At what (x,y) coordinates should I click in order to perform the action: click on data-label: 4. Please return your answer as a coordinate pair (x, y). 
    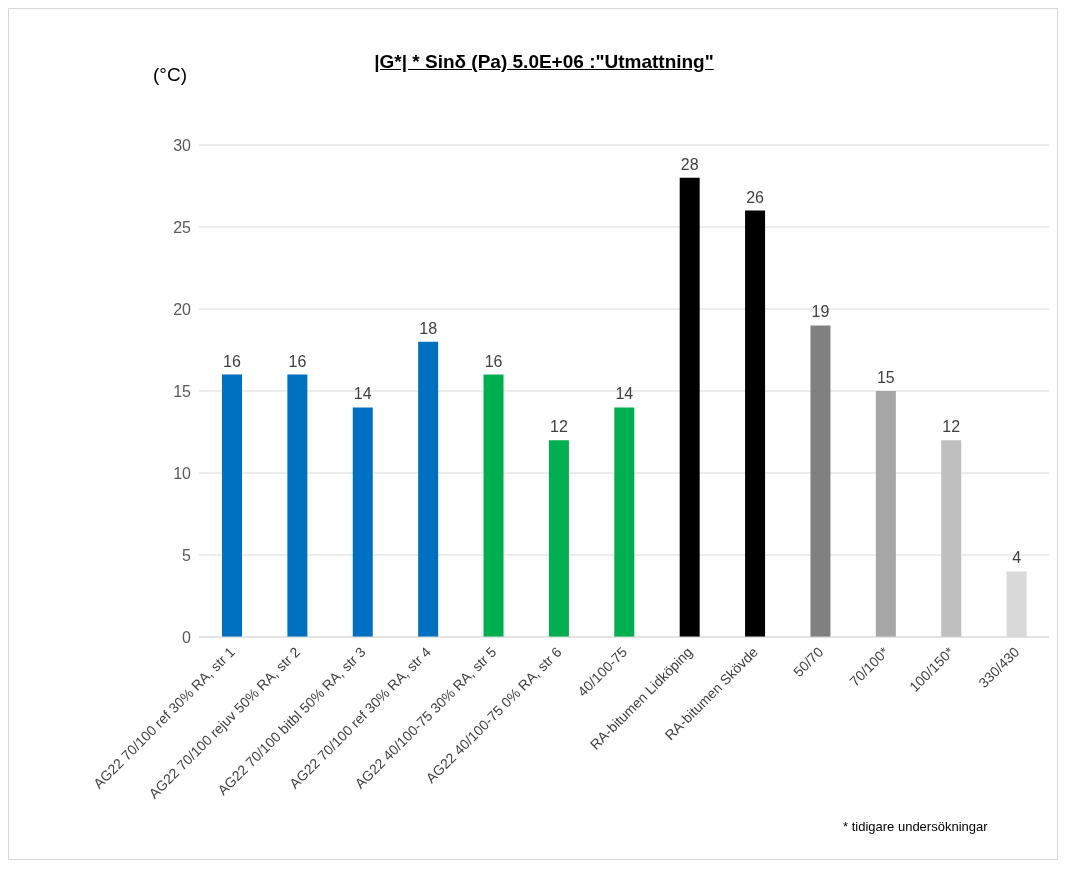
    Looking at the image, I should click on (1017, 558).